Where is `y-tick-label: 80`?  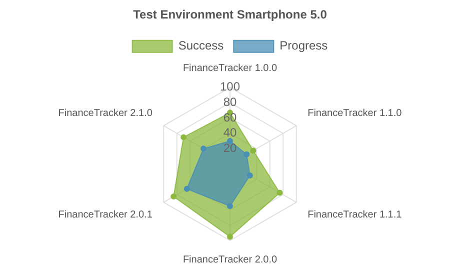
y-tick-label: 80 is located at coordinates (230, 102).